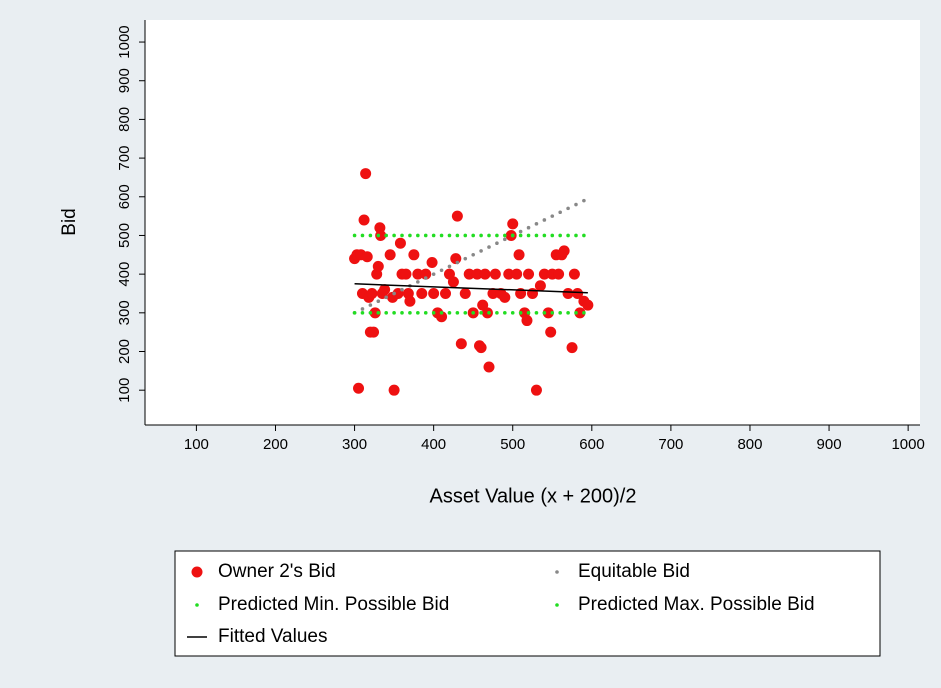 The image size is (941, 688). Describe the element at coordinates (591, 444) in the screenshot. I see `x-tick-label: 600` at that location.